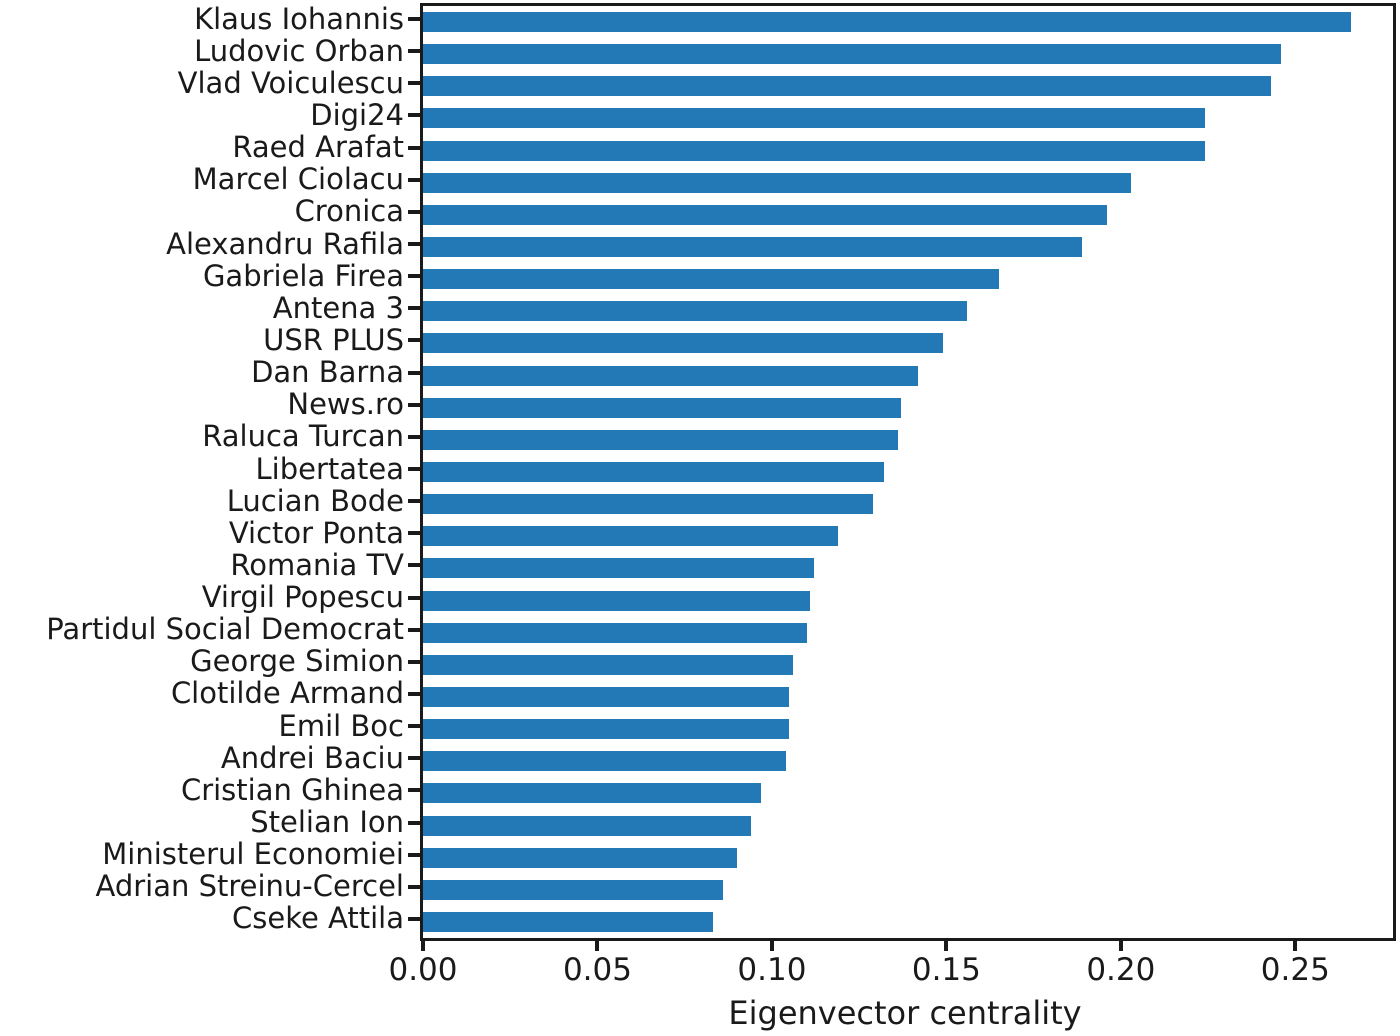 This screenshot has width=1400, height=1036. I want to click on y-tick-label: News.ro, so click(345, 404).